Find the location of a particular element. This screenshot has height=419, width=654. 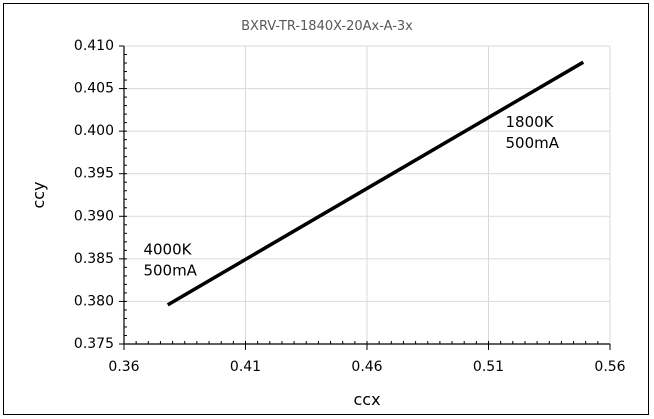

annotation-label: 4000K 500mA is located at coordinates (170, 260).